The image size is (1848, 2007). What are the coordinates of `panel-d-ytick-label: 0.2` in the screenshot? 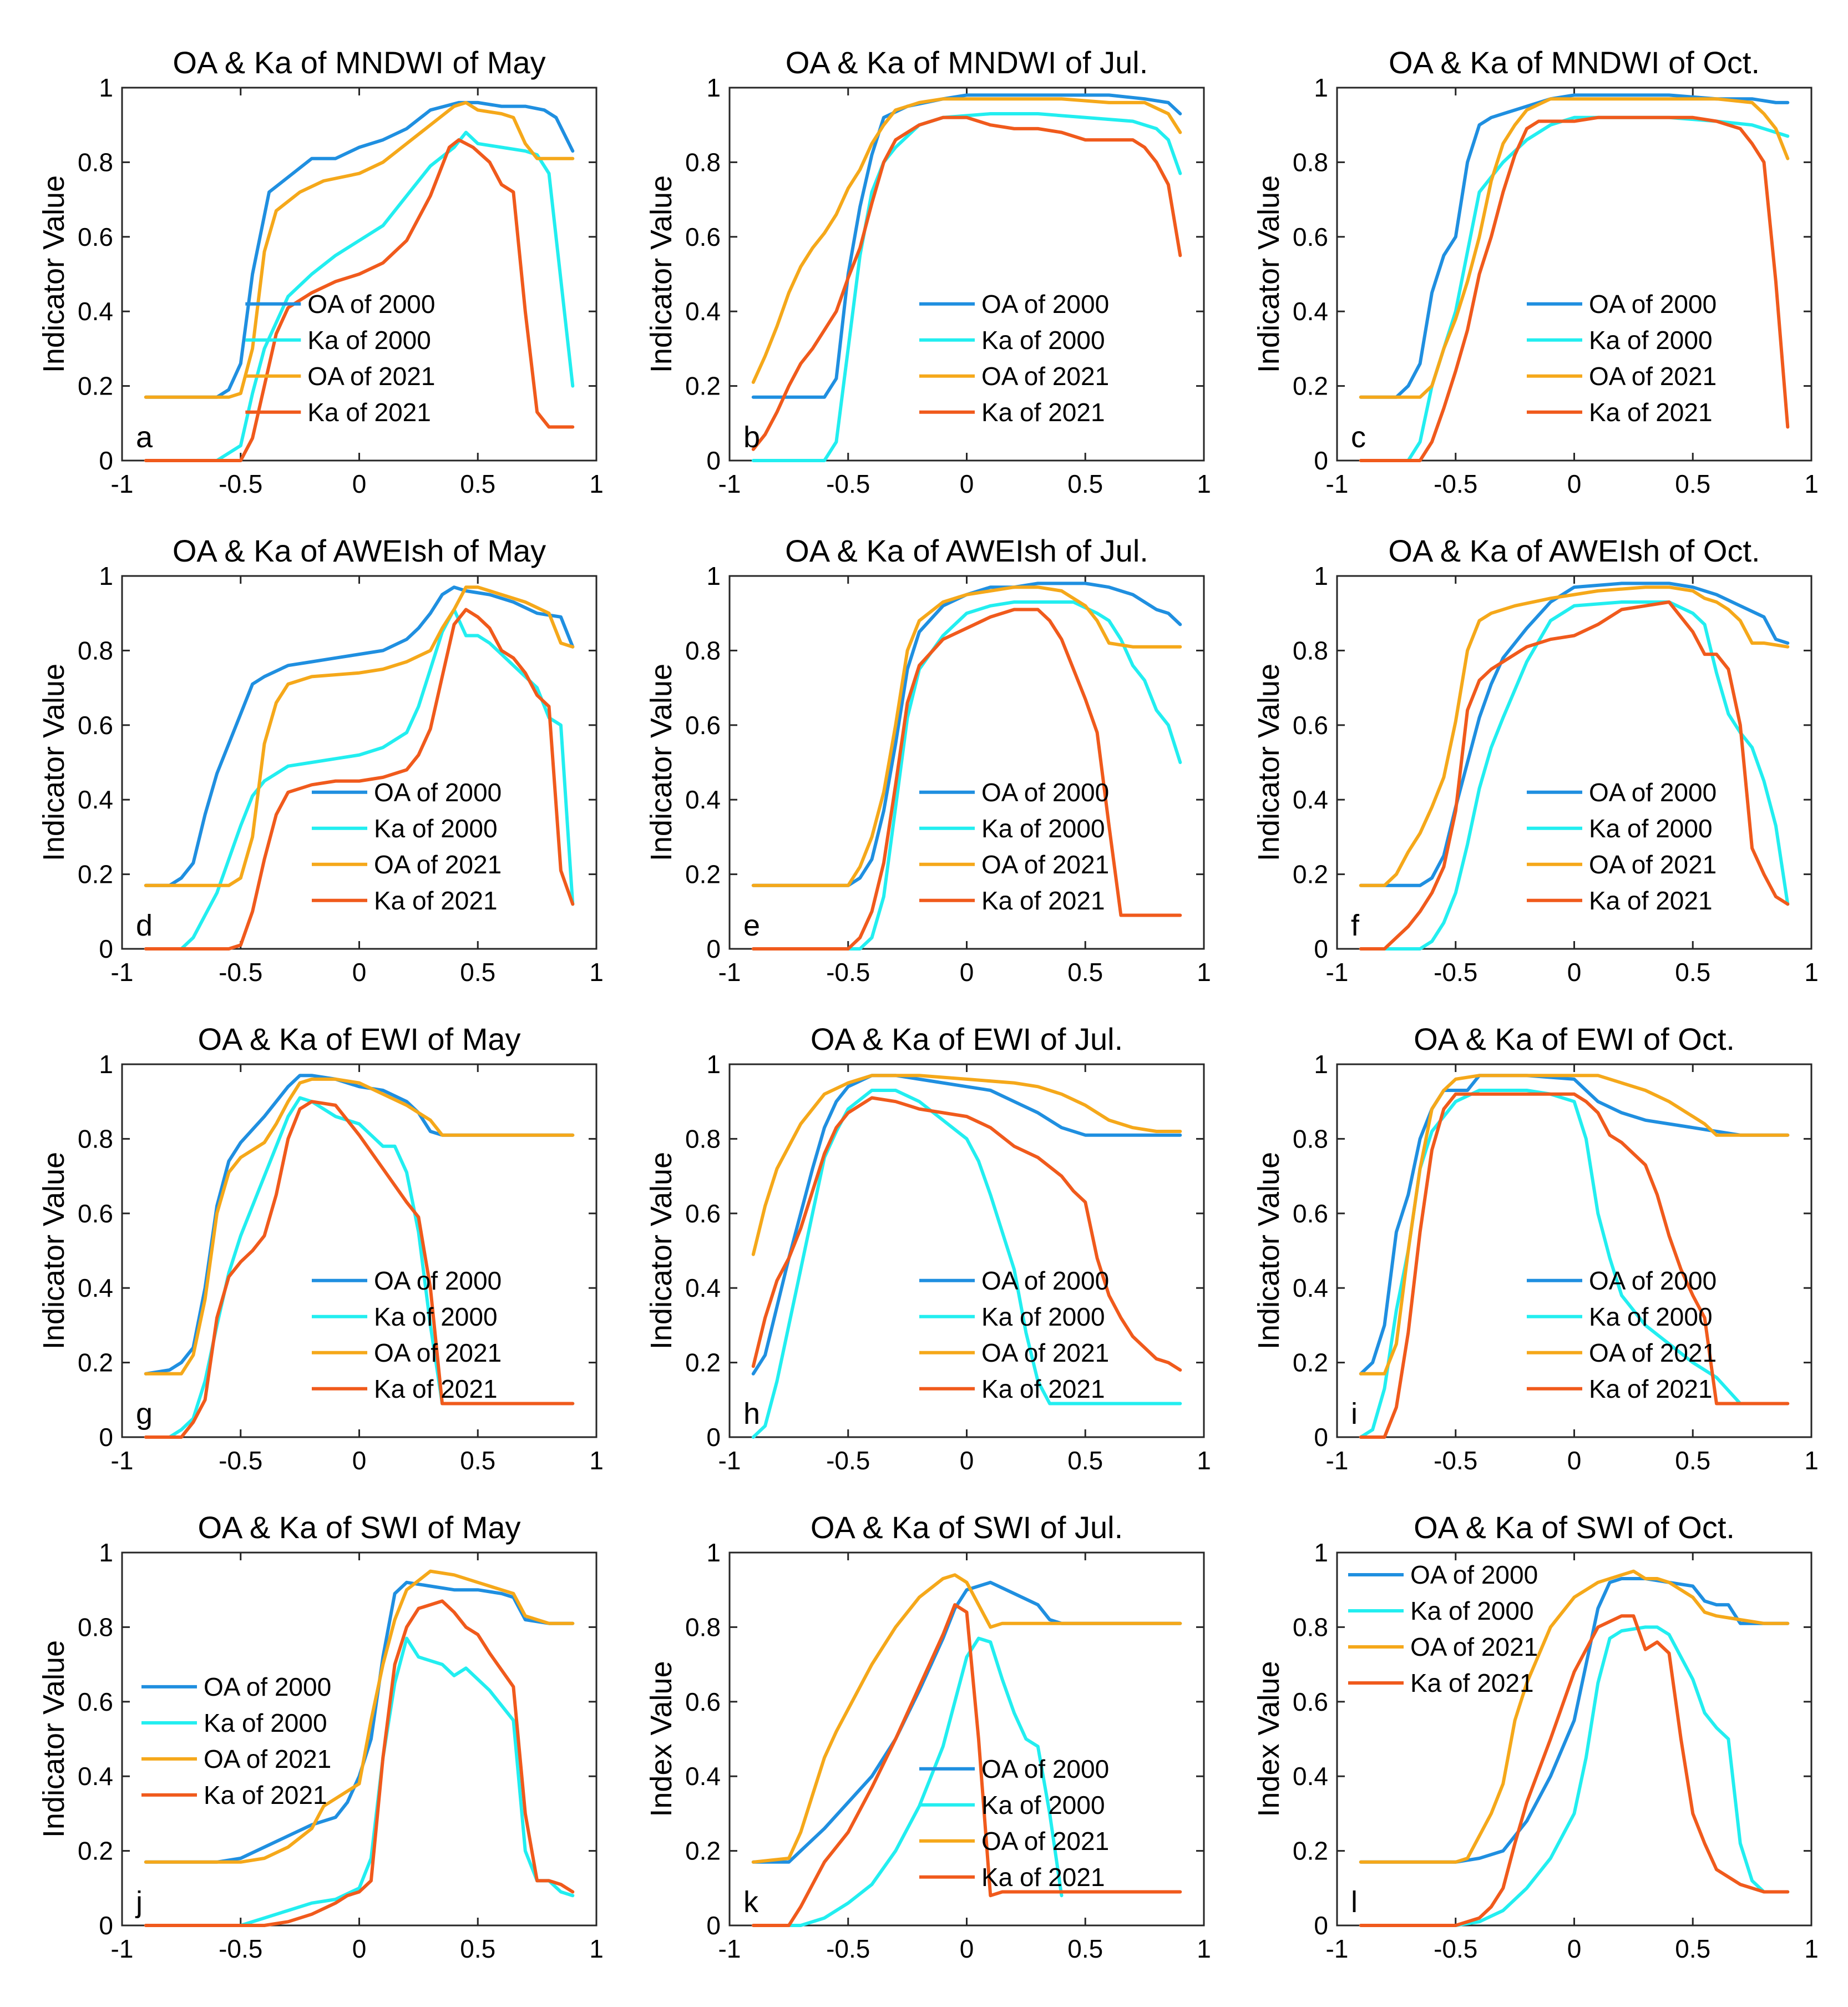 It's located at (95, 874).